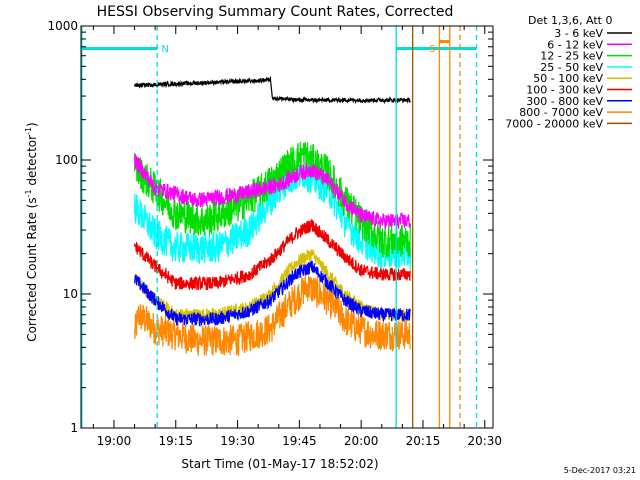 Image resolution: width=640 pixels, height=480 pixels. What do you see at coordinates (564, 90) in the screenshot?
I see `legend-label-5: 100 - 300 keV` at bounding box center [564, 90].